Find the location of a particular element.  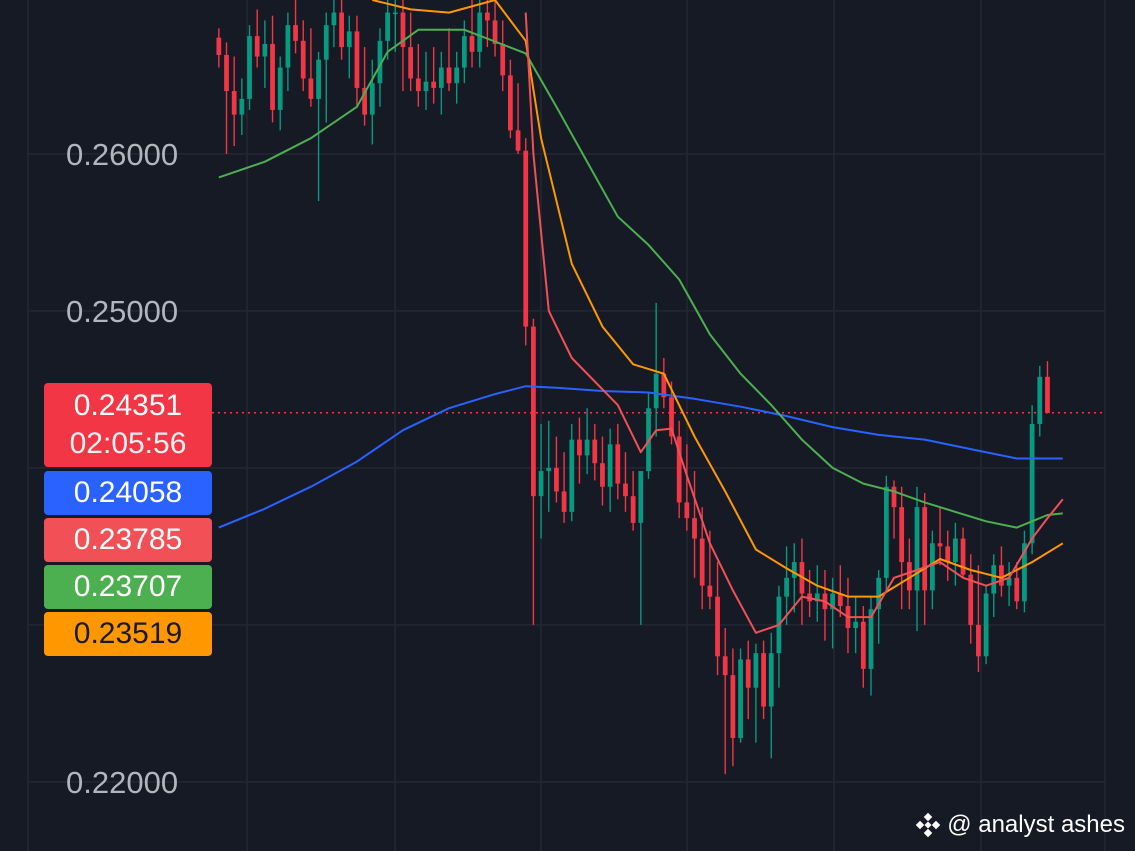

price-badge: 0.23519 is located at coordinates (128, 634).